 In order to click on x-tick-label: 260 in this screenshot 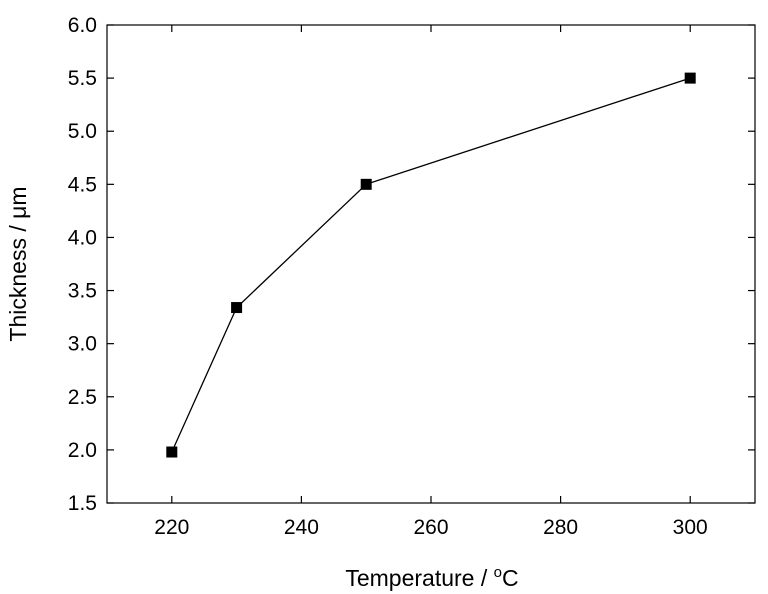, I will do `click(430, 527)`.